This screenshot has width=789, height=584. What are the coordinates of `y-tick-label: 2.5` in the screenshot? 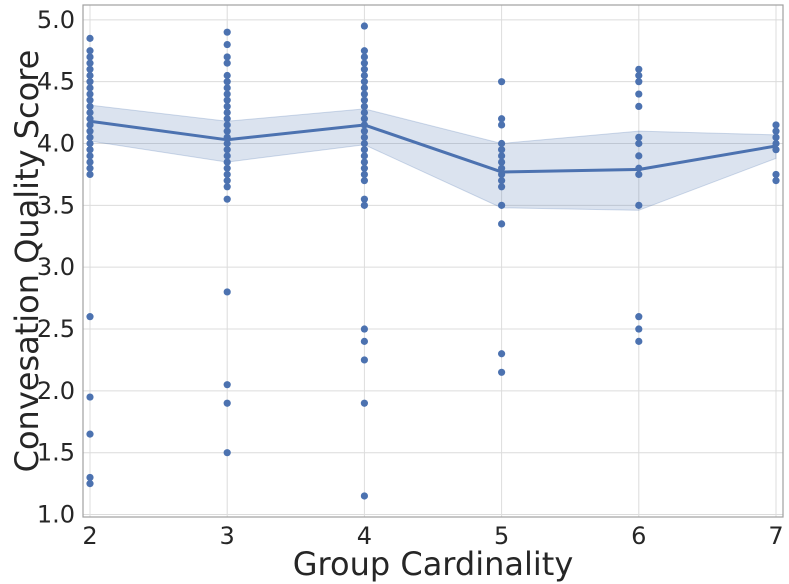 It's located at (56, 329).